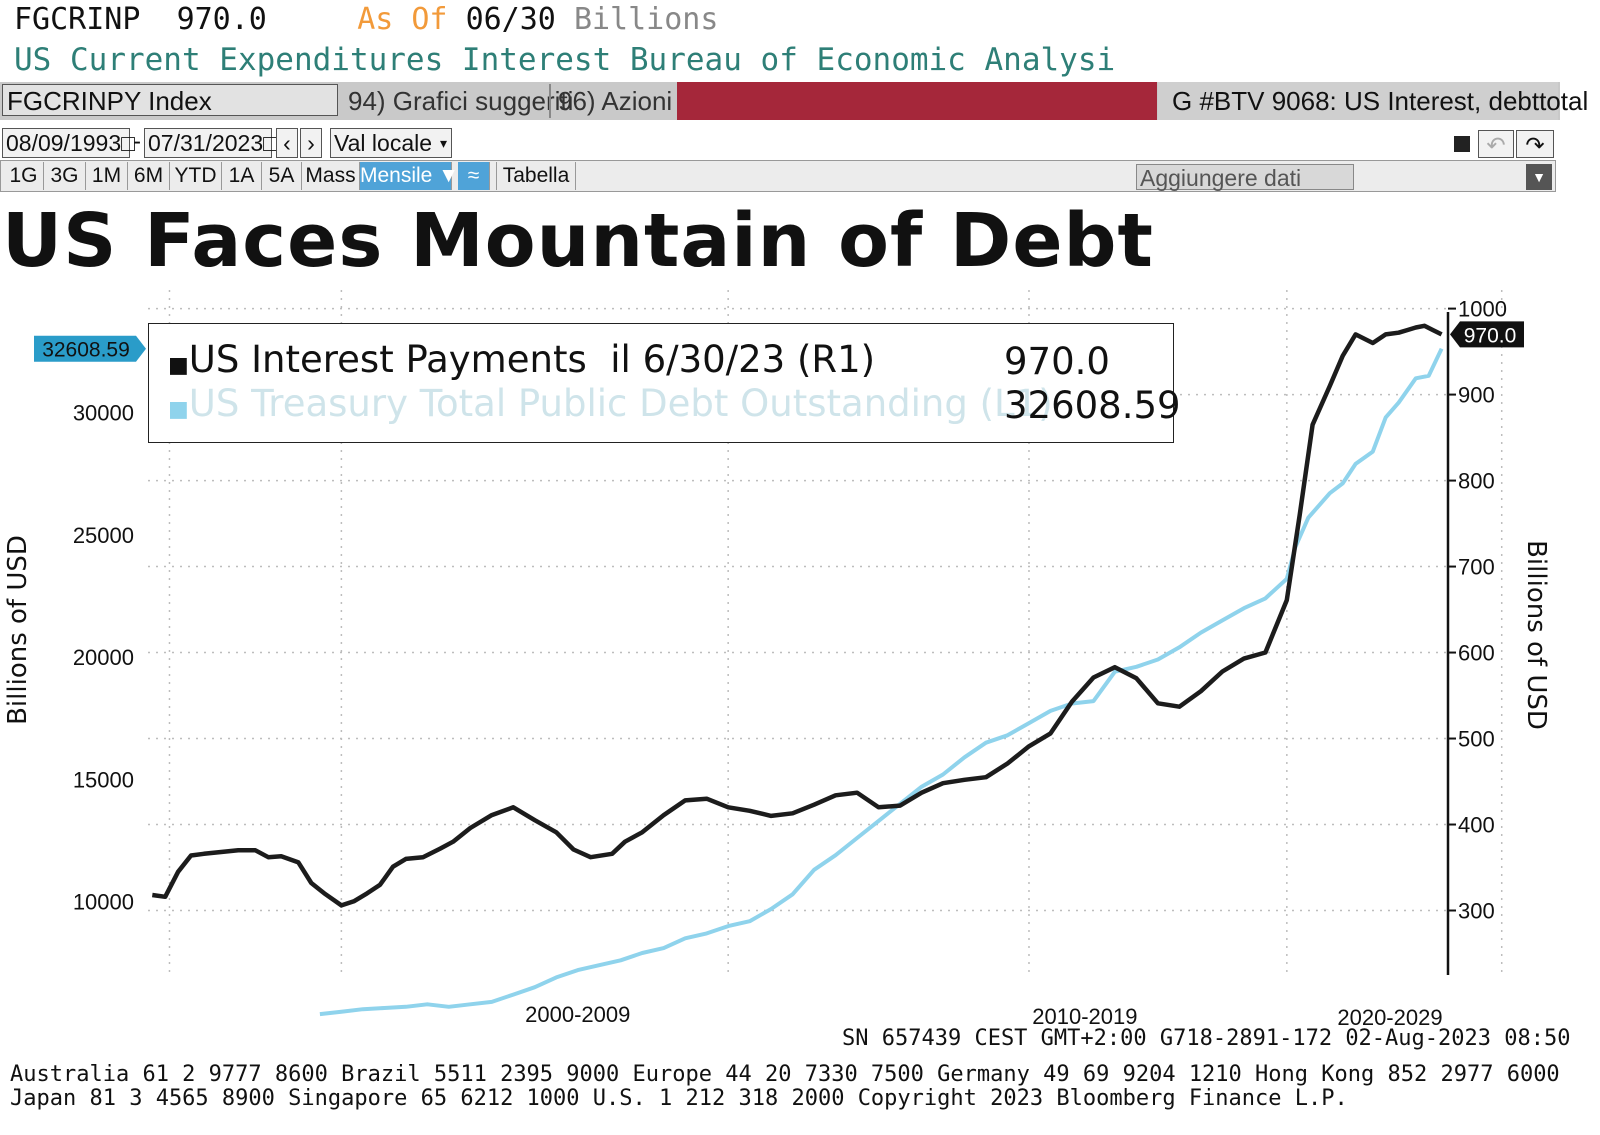 Image resolution: width=1600 pixels, height=1135 pixels. I want to click on right-tick-label: 900, so click(1476, 395).